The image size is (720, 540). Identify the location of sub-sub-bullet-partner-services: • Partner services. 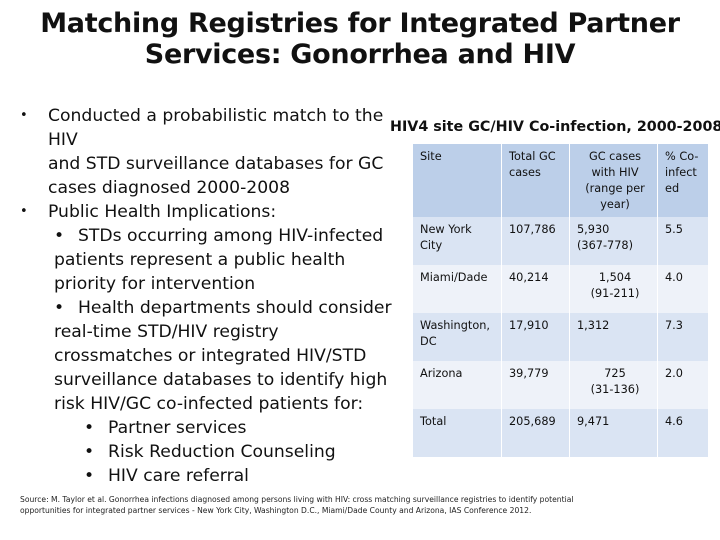
(165, 428).